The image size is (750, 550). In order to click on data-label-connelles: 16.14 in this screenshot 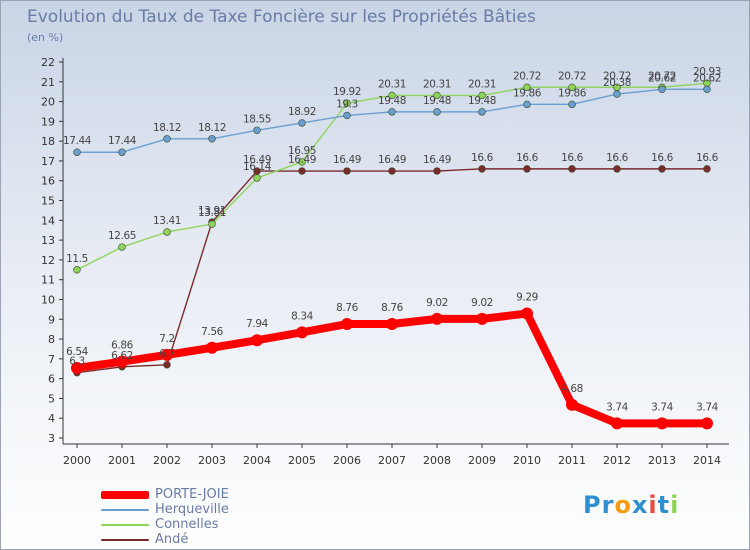, I will do `click(257, 167)`.